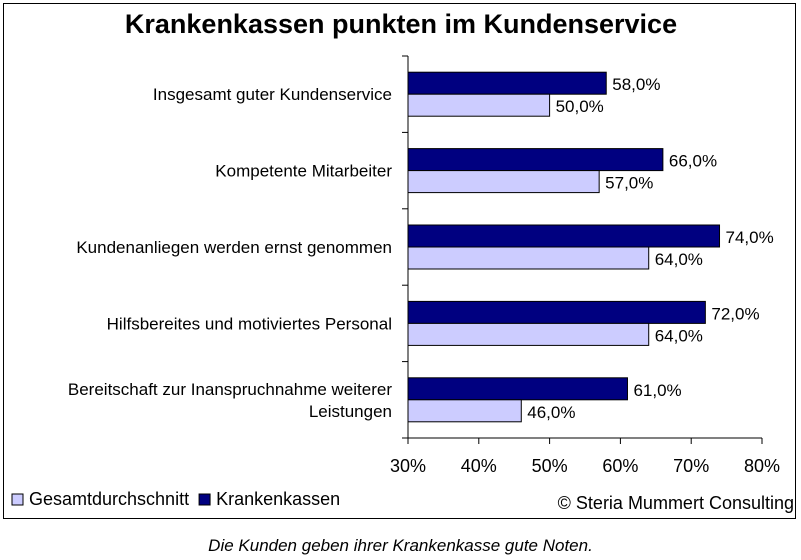  Describe the element at coordinates (551, 412) in the screenshot. I see `data-label: 46,0%` at that location.